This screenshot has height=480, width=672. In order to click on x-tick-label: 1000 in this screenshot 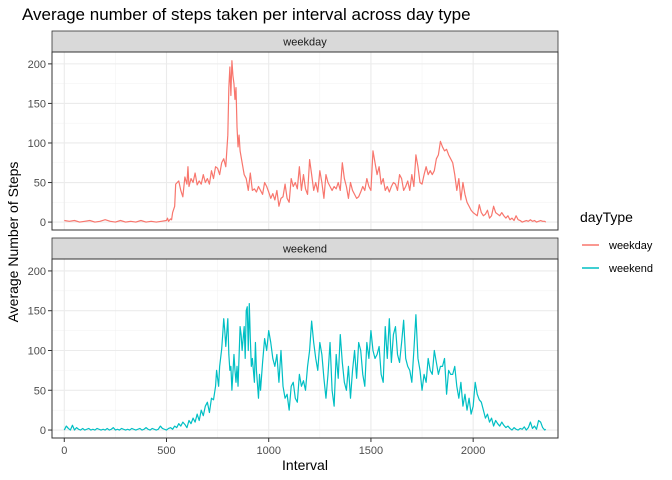, I will do `click(268, 451)`.